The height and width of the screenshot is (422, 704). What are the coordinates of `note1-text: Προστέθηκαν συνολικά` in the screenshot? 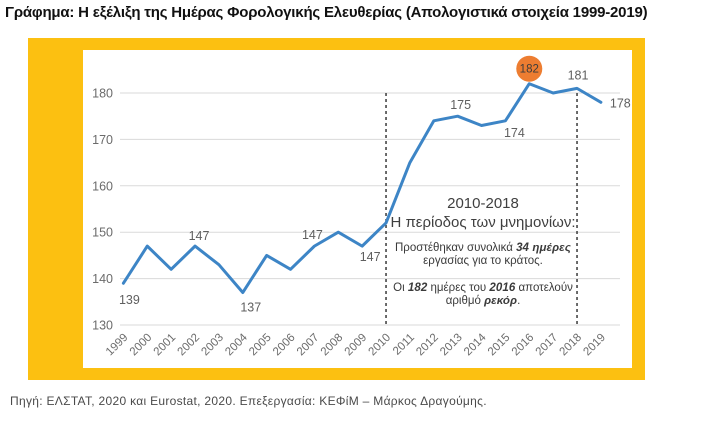 It's located at (455, 248).